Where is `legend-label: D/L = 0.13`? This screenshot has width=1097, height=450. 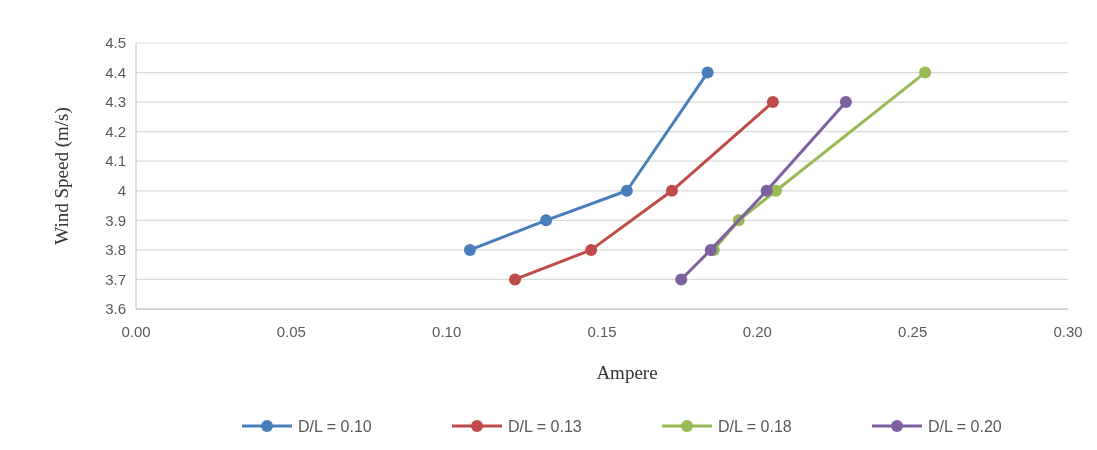
legend-label: D/L = 0.13 is located at coordinates (545, 426).